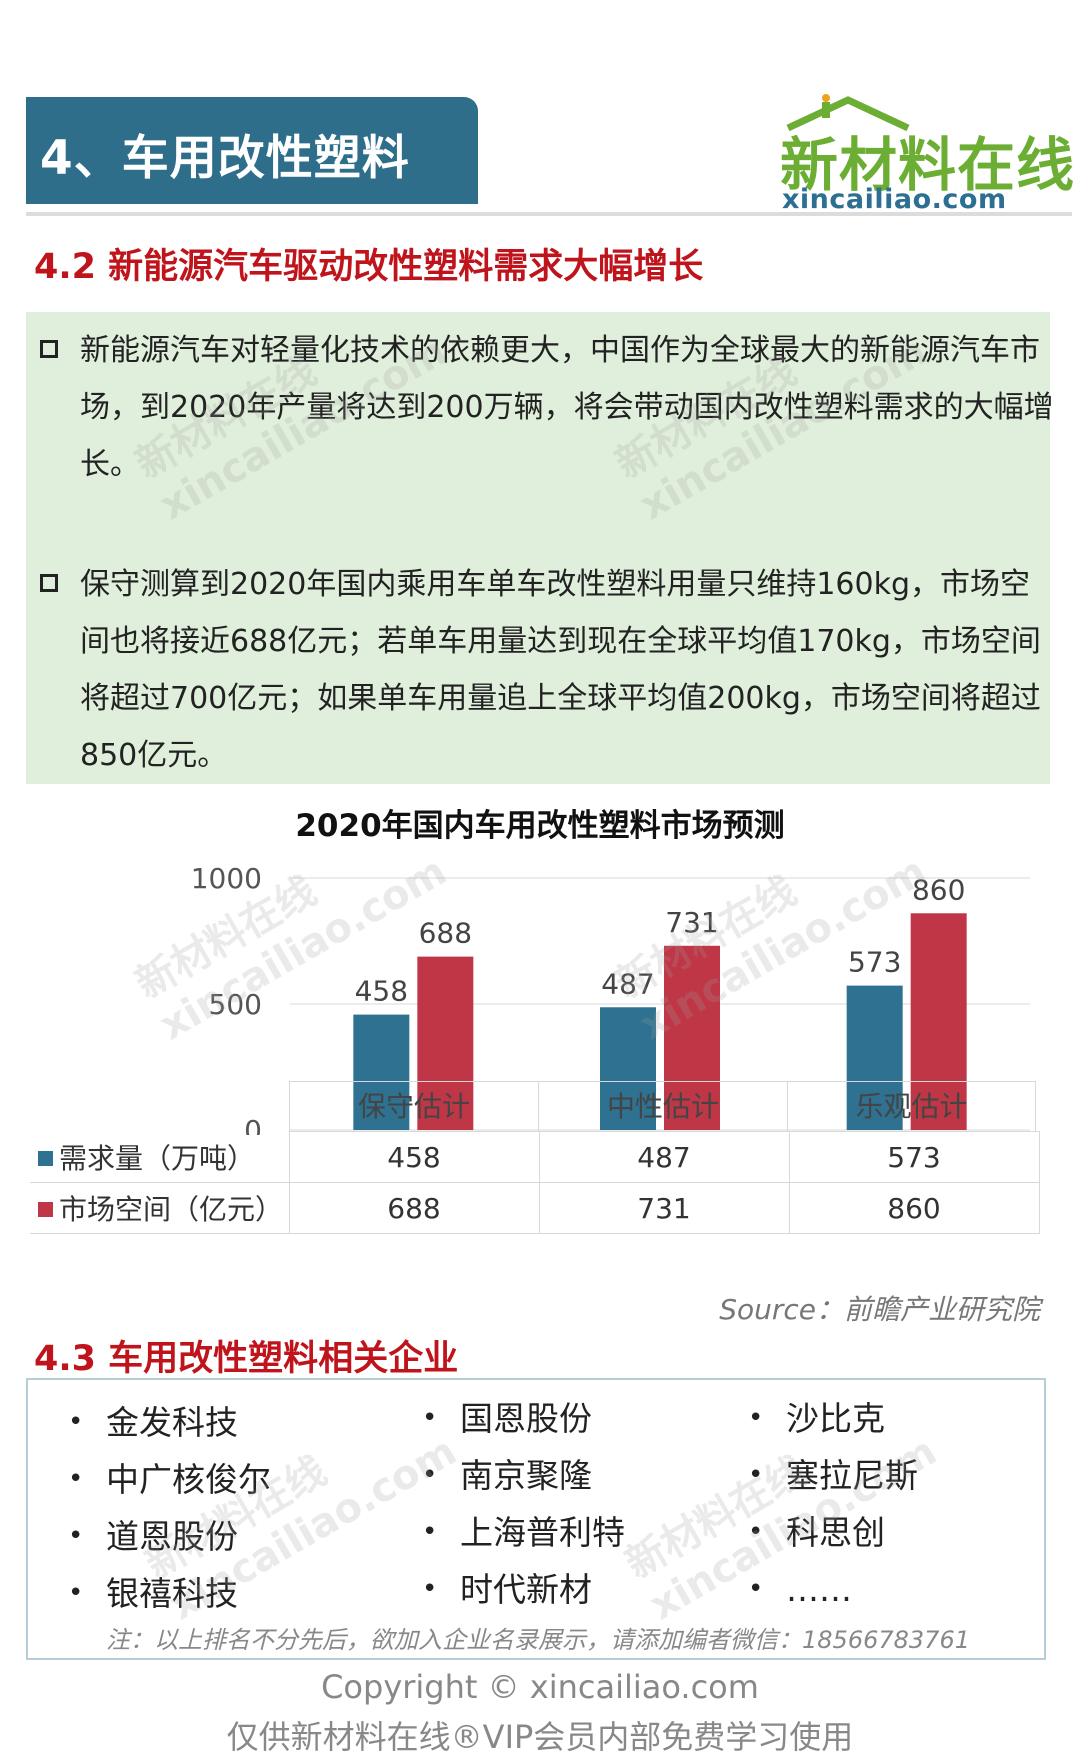 The image size is (1080, 1758). I want to click on logo-url: xincailiao.com, so click(894, 199).